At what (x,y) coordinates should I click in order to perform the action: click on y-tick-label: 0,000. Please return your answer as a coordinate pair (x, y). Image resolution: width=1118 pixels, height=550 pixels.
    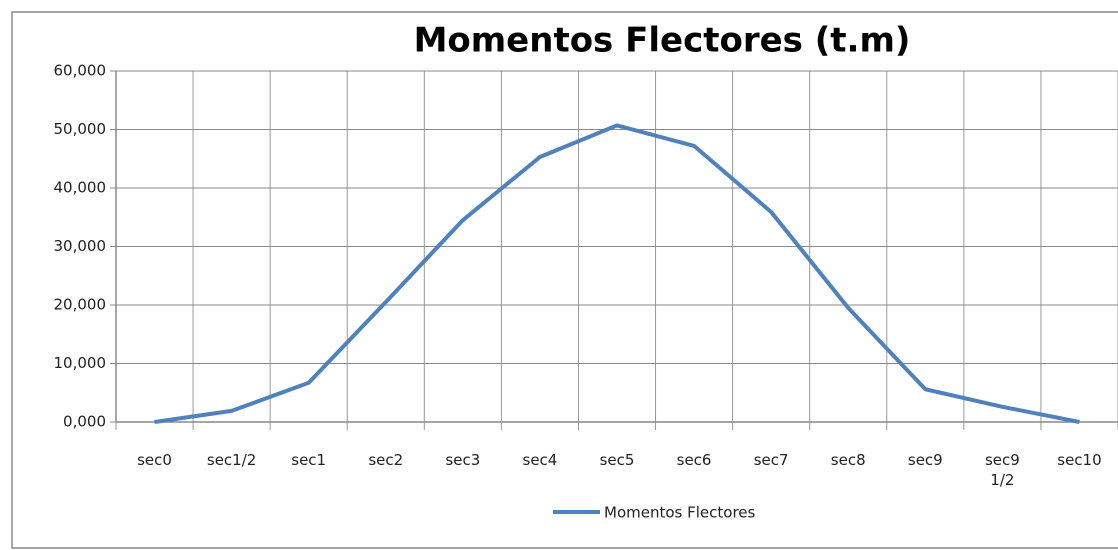
    Looking at the image, I should click on (84, 422).